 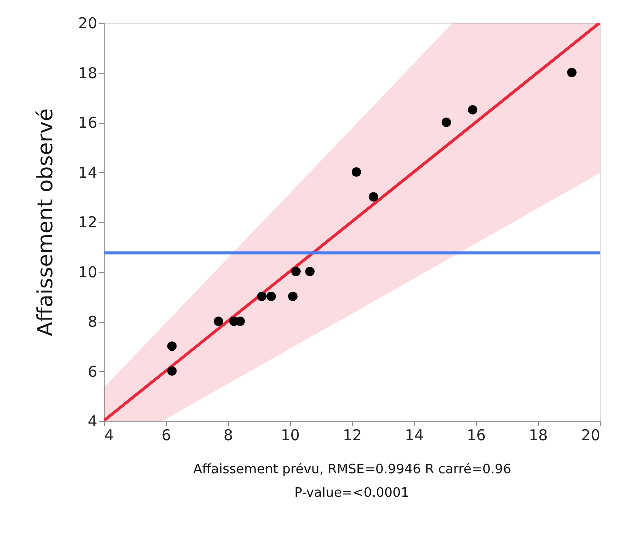 I want to click on x-tick-label: 6, so click(x=167, y=435).